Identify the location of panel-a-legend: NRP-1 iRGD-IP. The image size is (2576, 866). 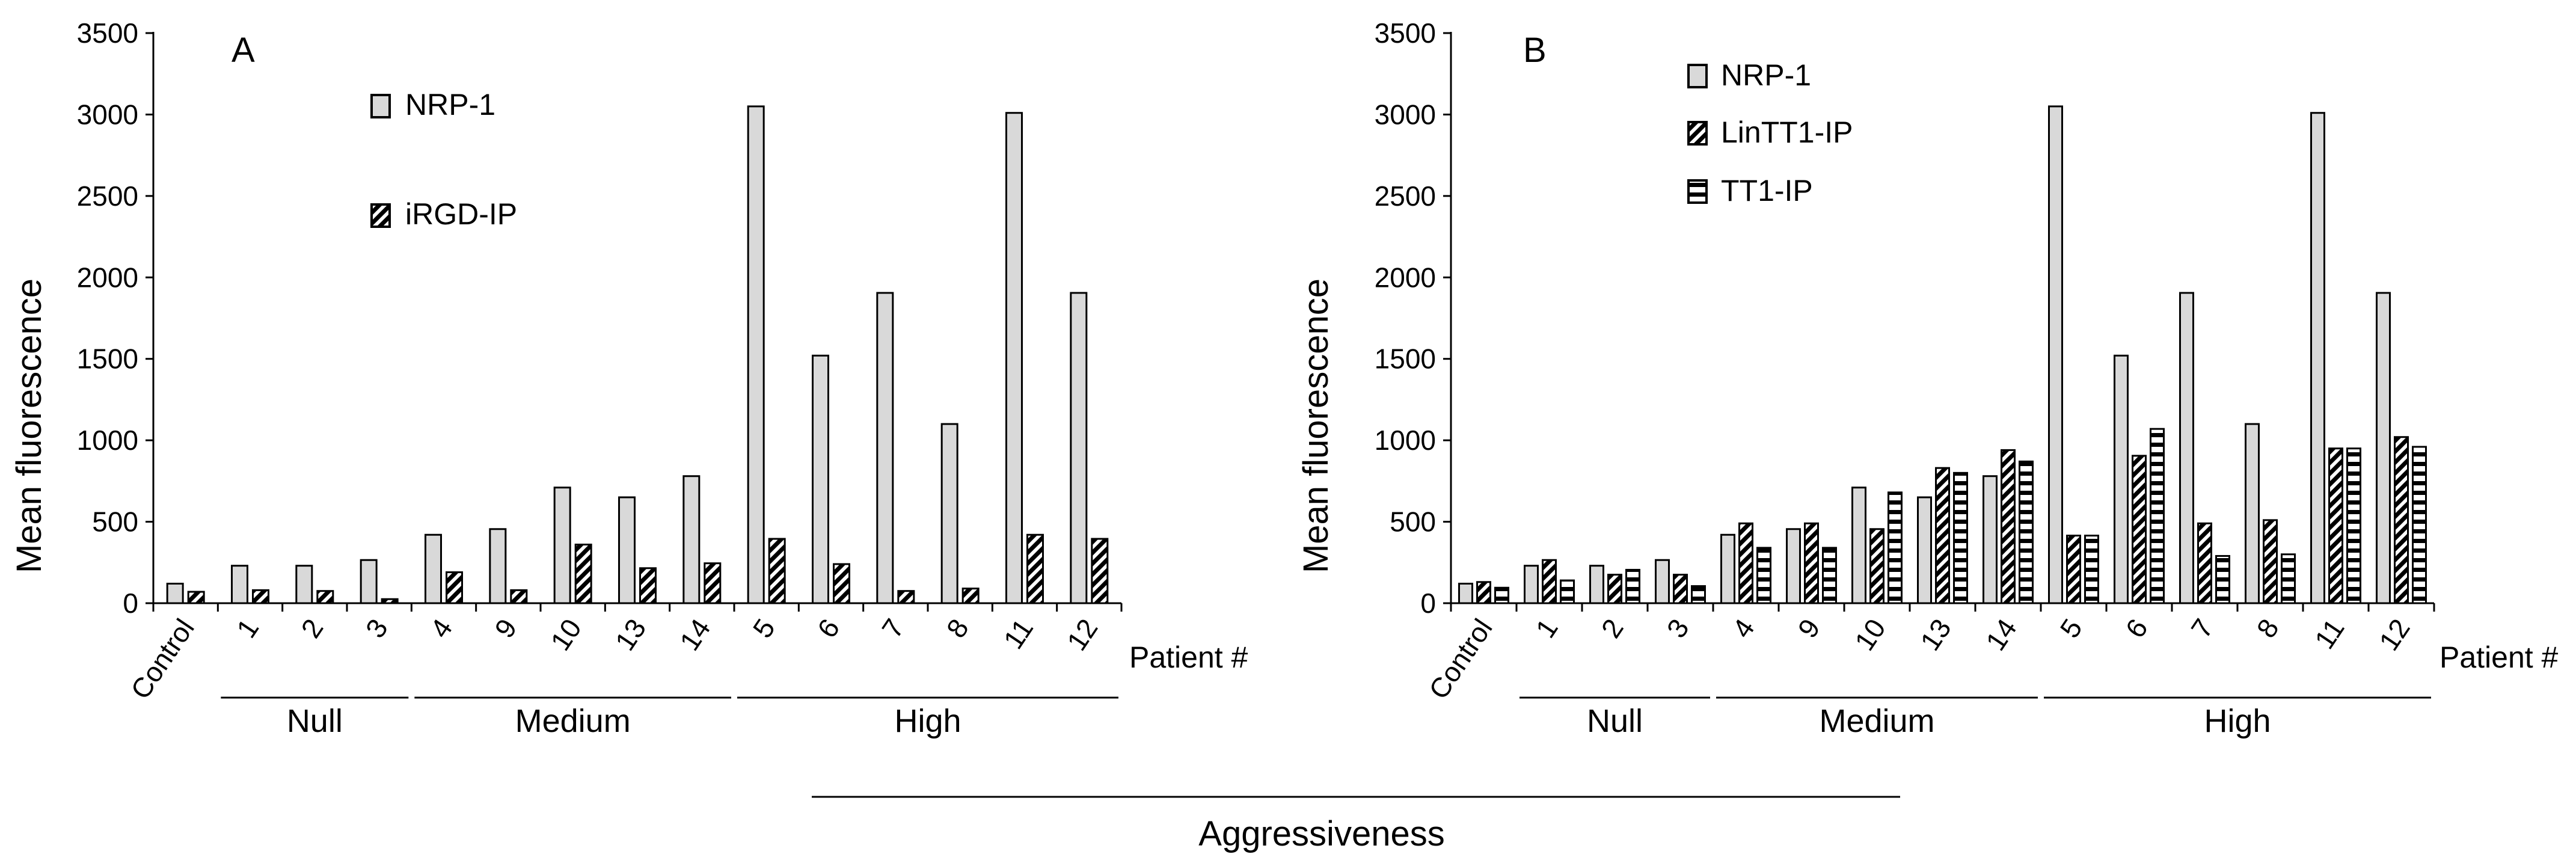
(443, 159).